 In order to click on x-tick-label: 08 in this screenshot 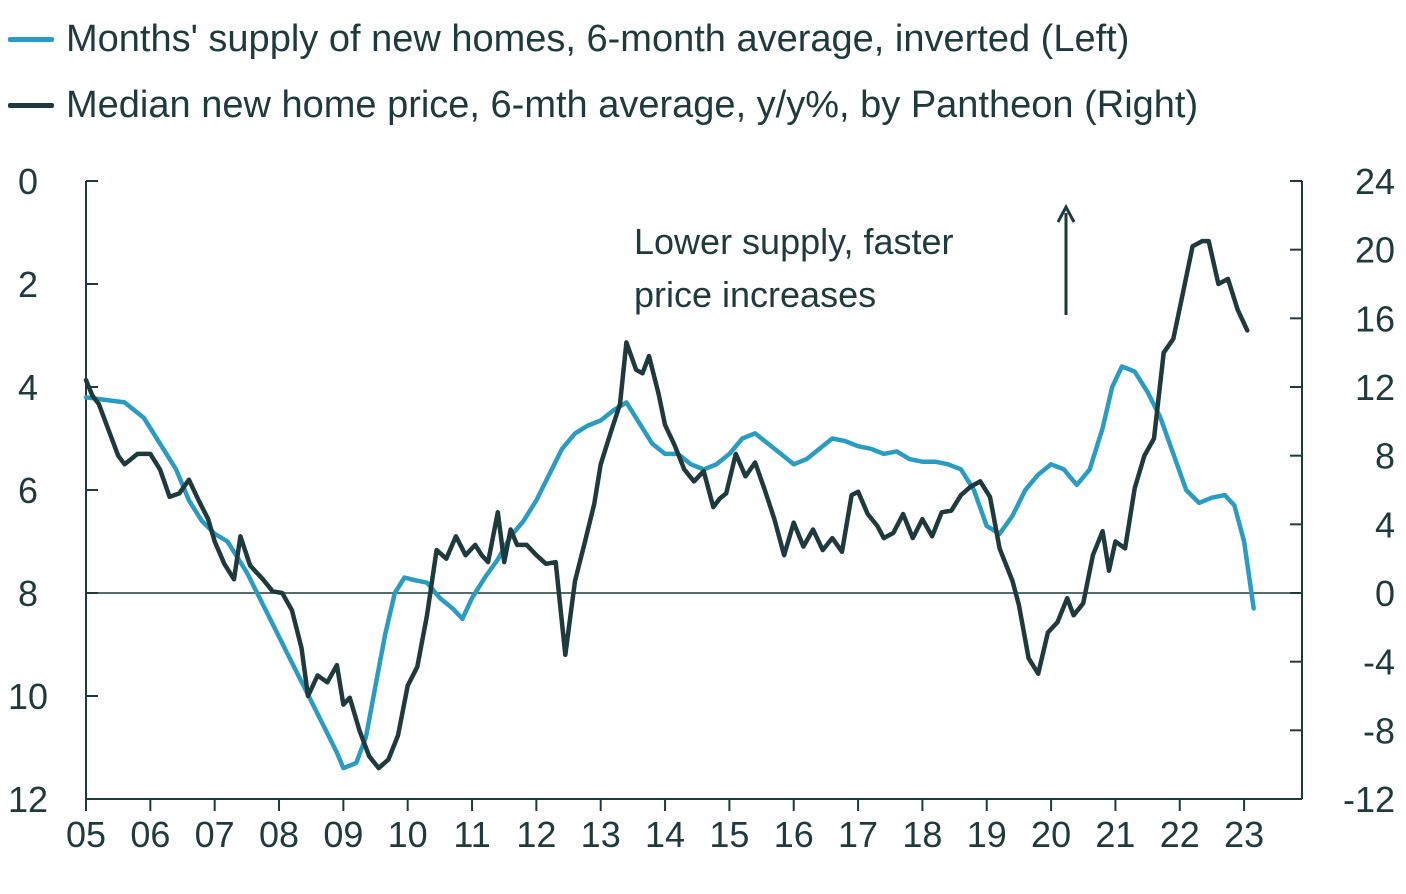, I will do `click(279, 834)`.